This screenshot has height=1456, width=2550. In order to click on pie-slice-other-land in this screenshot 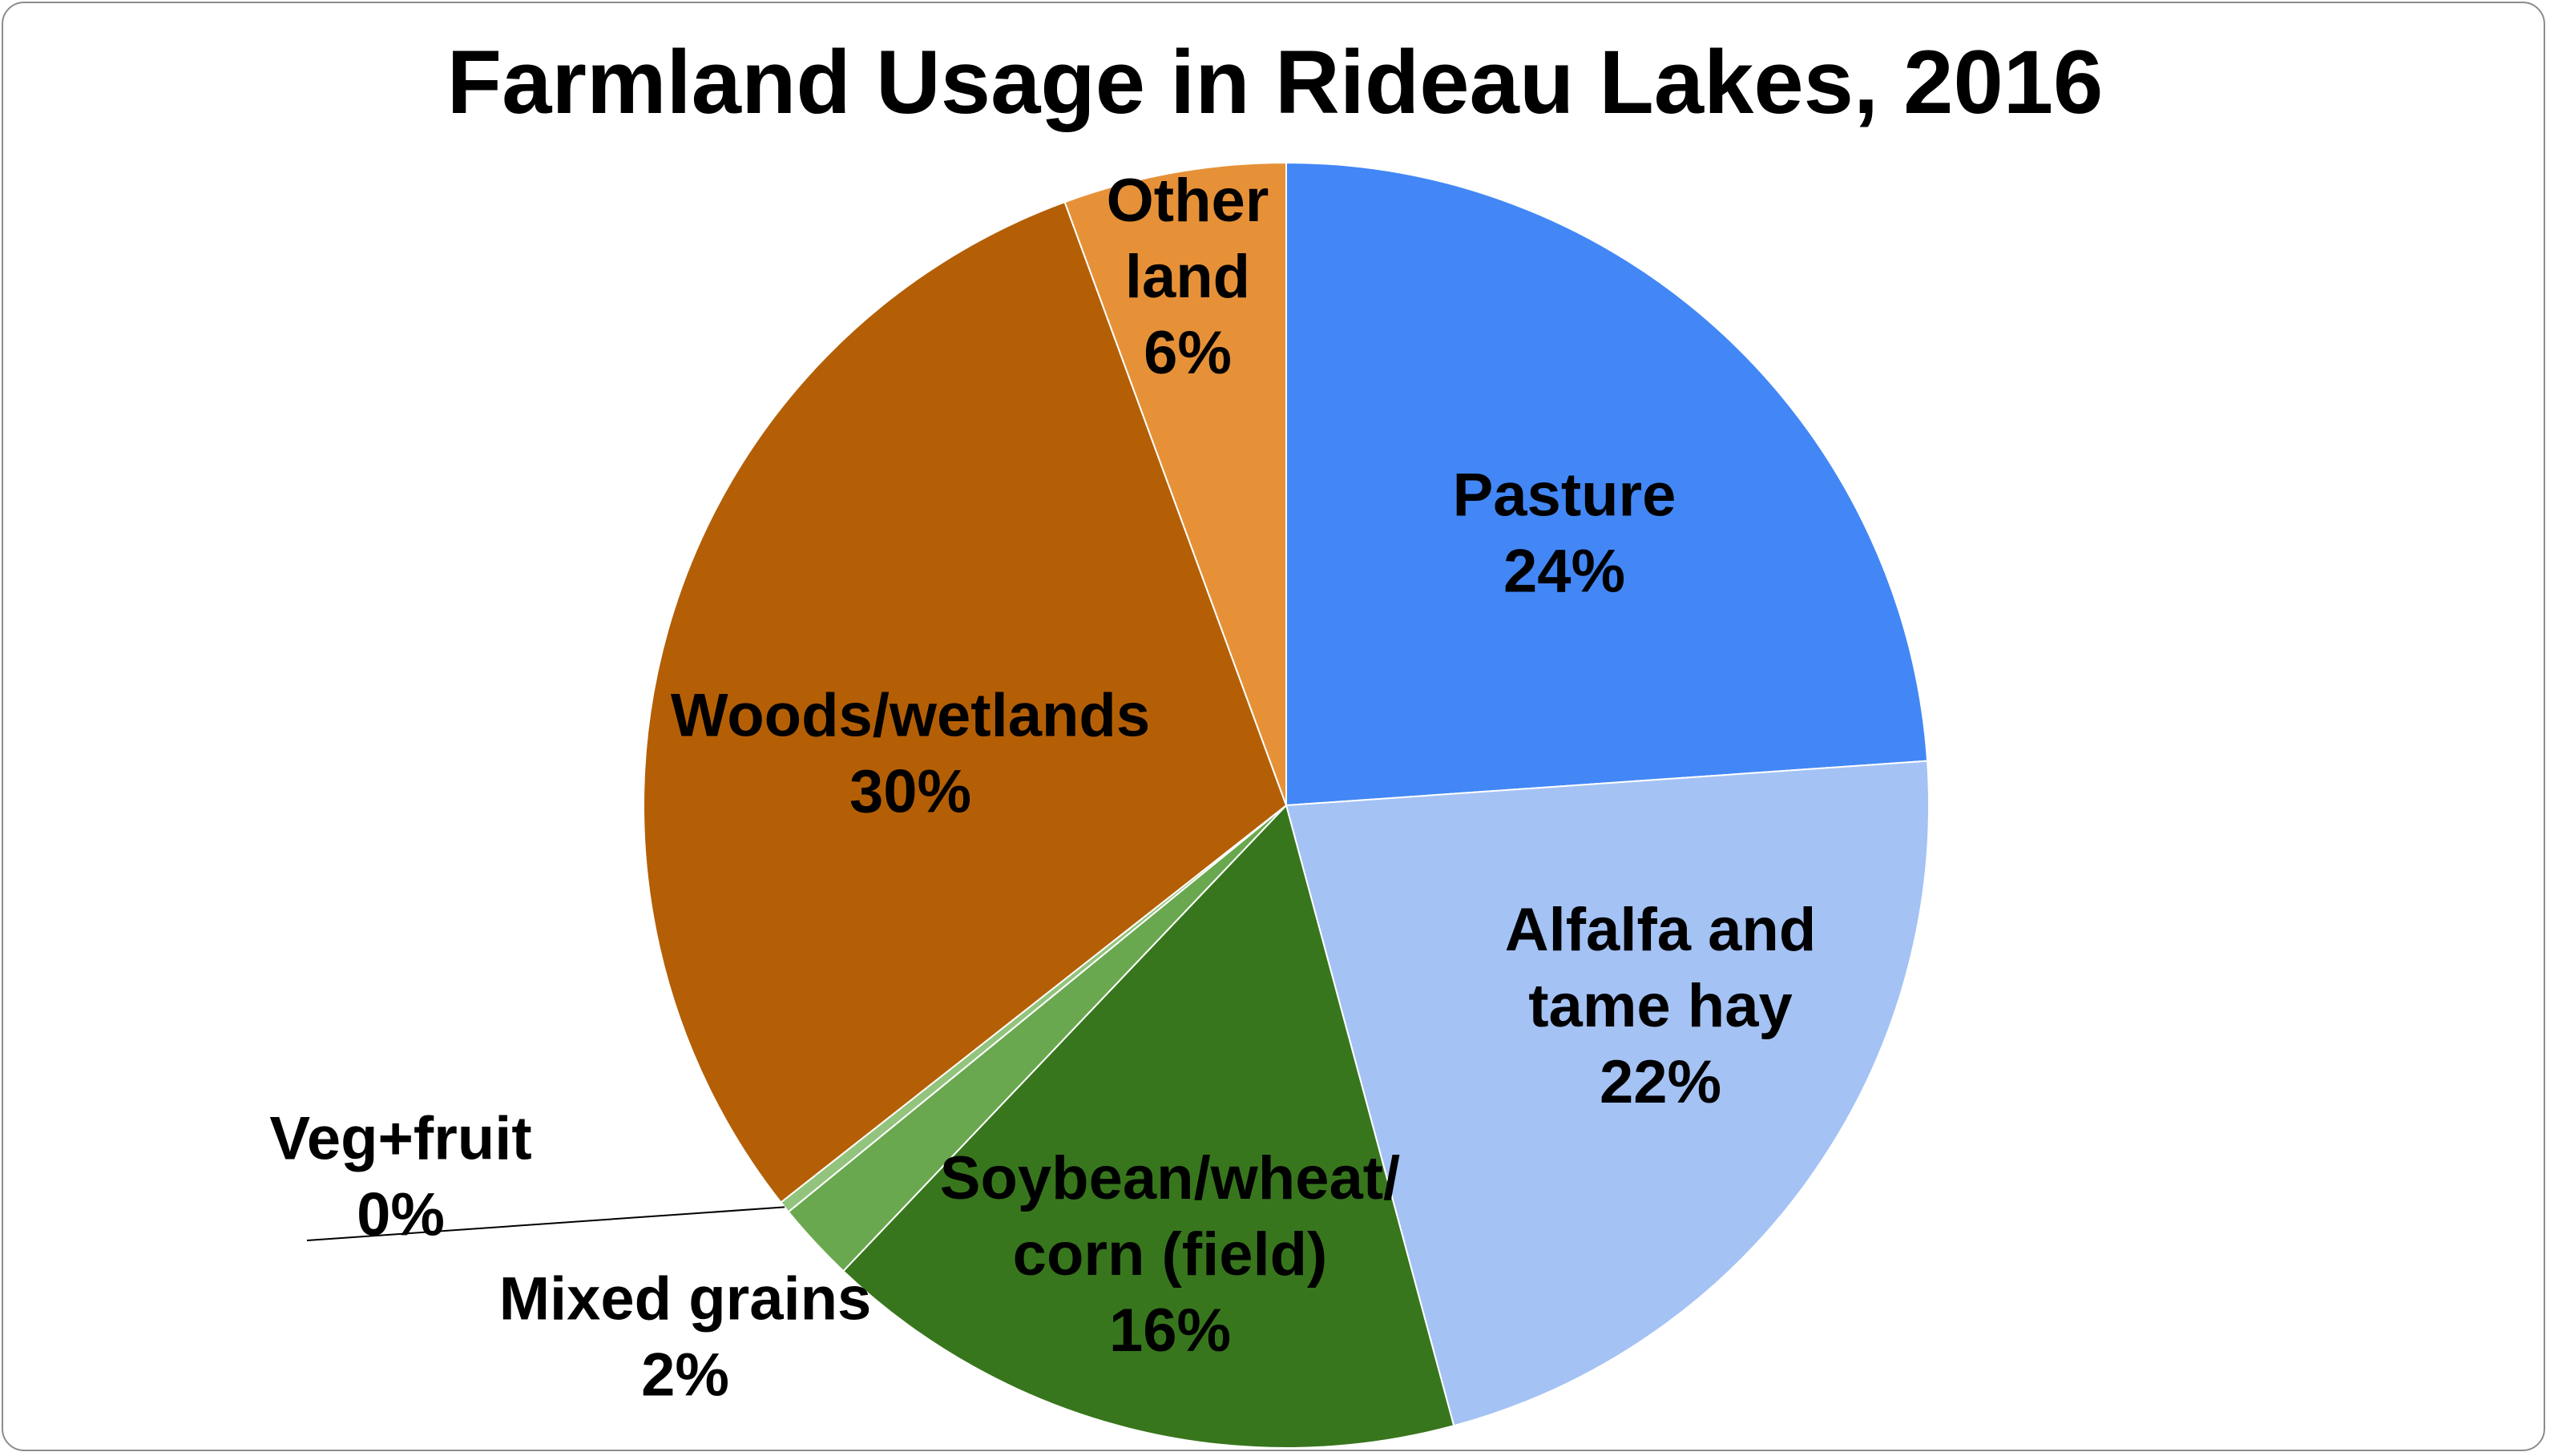, I will do `click(1175, 484)`.